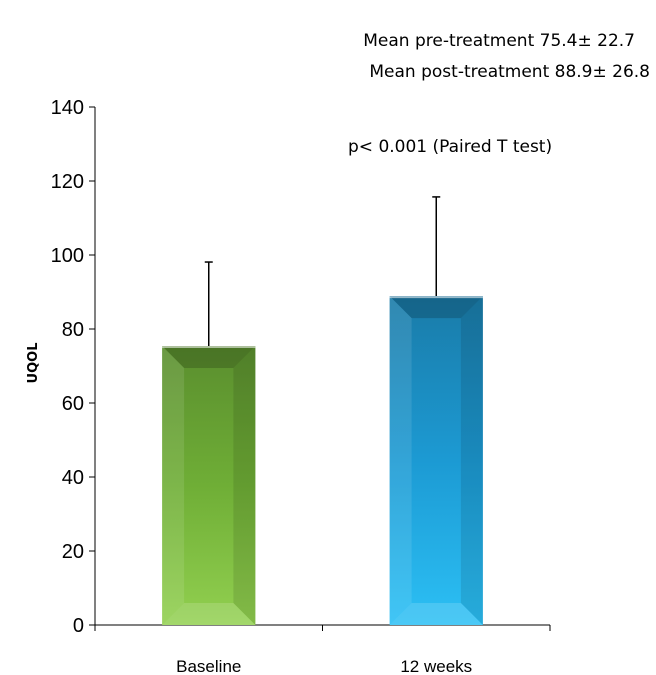  I want to click on annotation-post-treatment: Mean post-treatment 88.9± 26.8, so click(509, 72).